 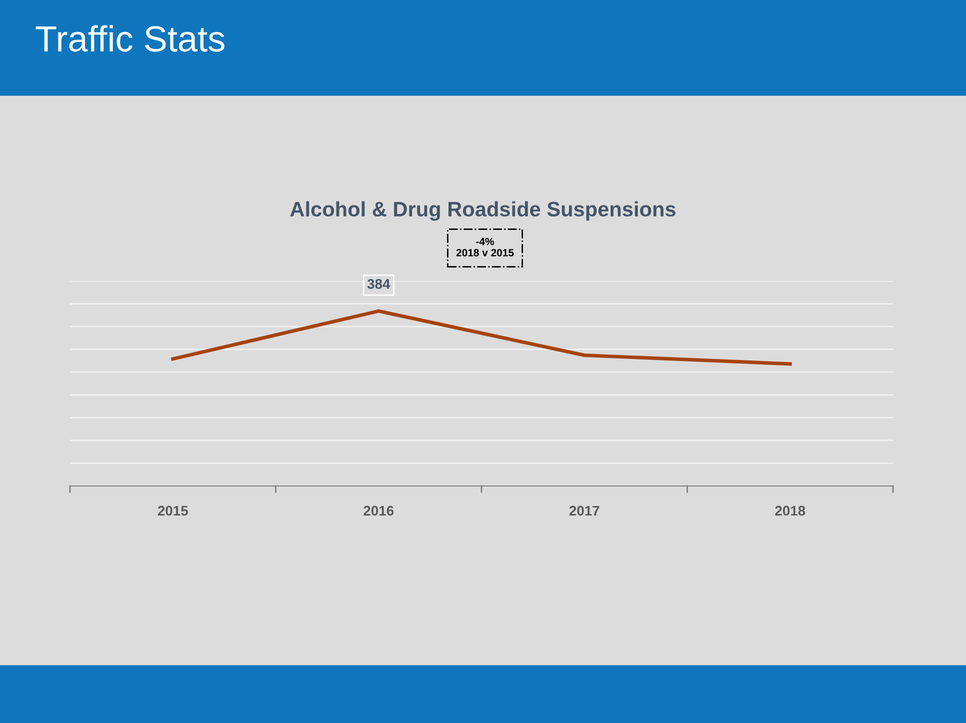 I want to click on data-label: 384, so click(x=378, y=284).